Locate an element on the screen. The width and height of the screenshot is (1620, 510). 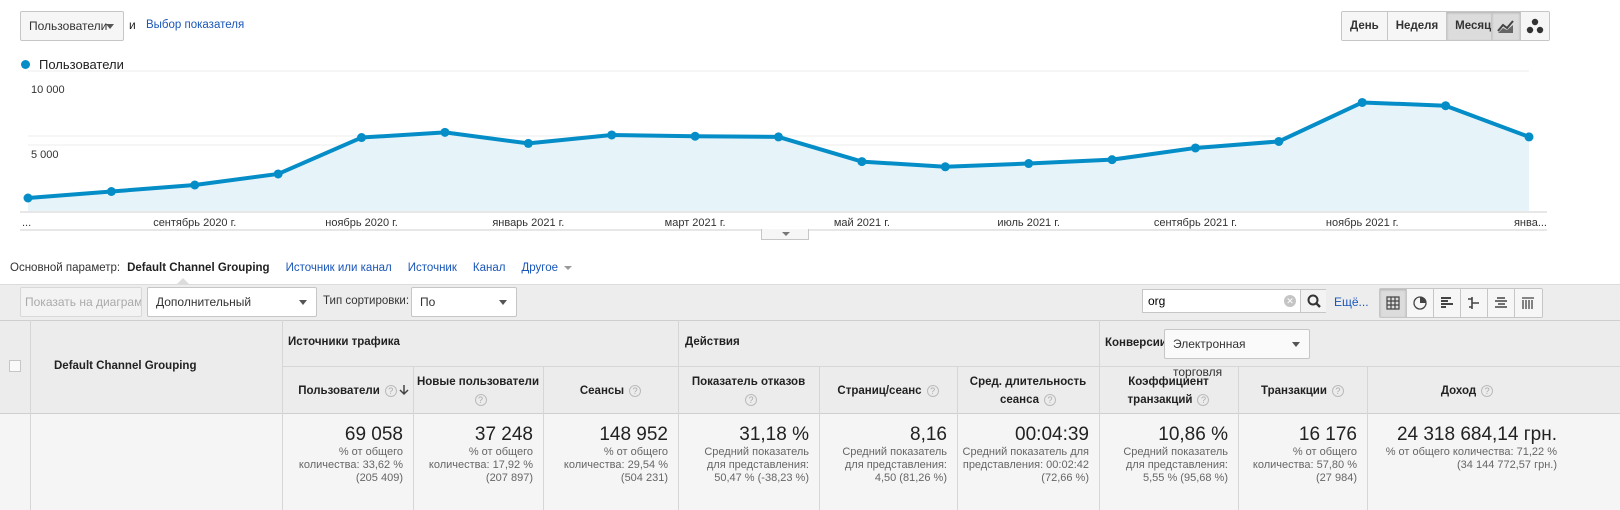
line-chart-icon is located at coordinates (1506, 26).